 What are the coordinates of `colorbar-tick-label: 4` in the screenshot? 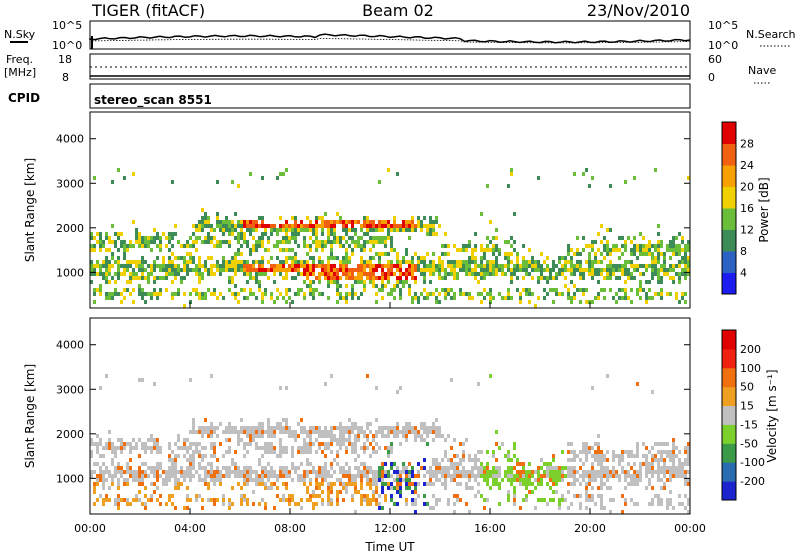 It's located at (743, 273).